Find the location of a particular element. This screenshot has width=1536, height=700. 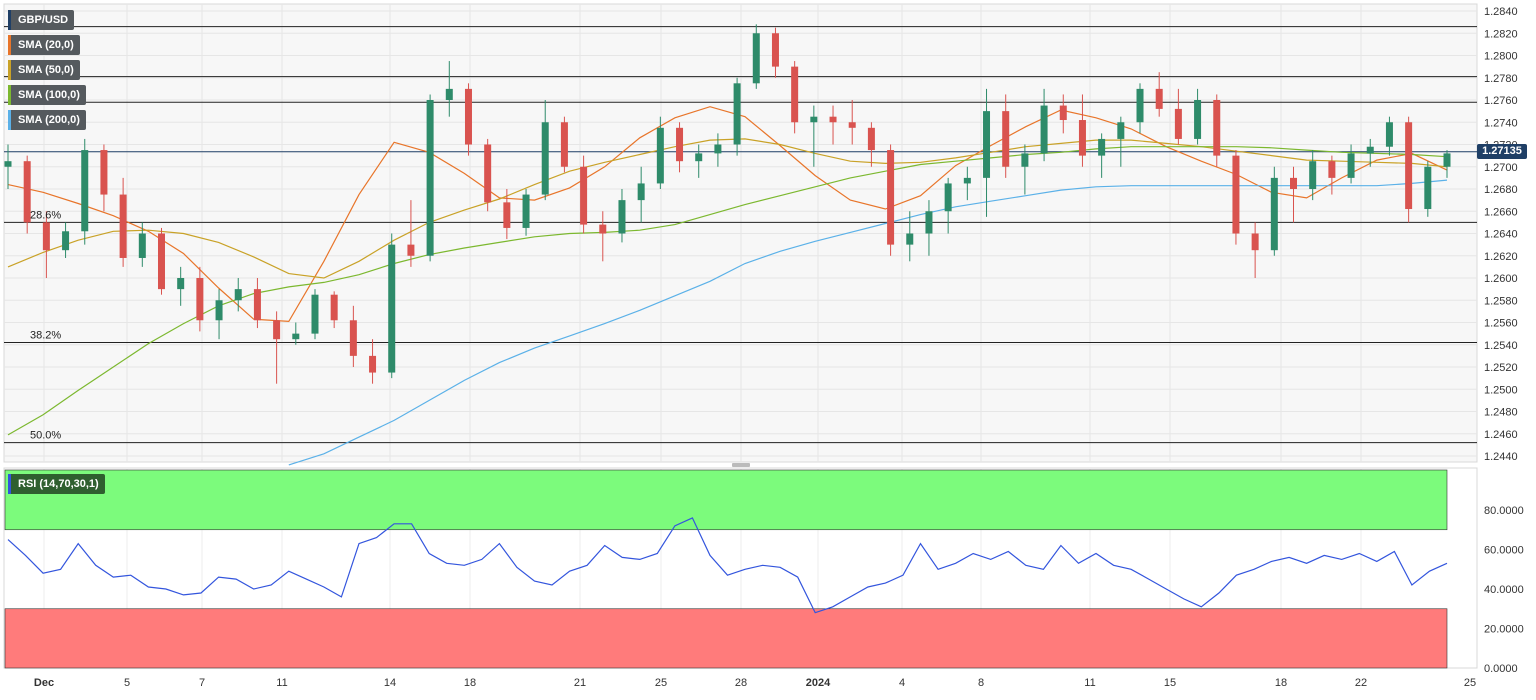

sma50-legend: SMA (50,0) is located at coordinates (44, 70).